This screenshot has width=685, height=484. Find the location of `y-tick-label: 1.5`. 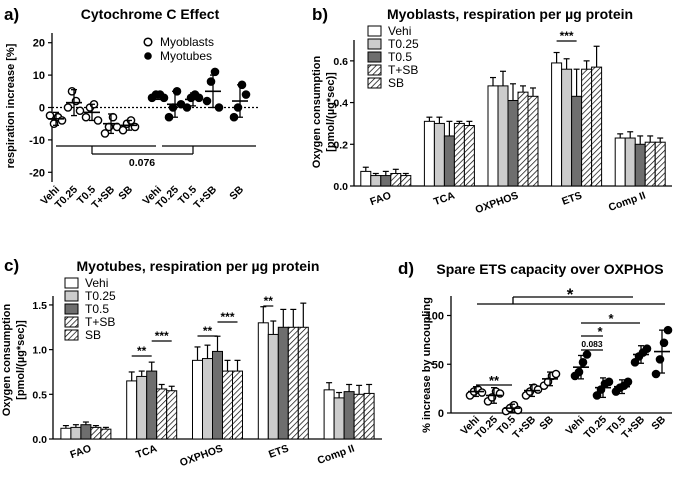

y-tick-label: 1.5 is located at coordinates (39, 306).